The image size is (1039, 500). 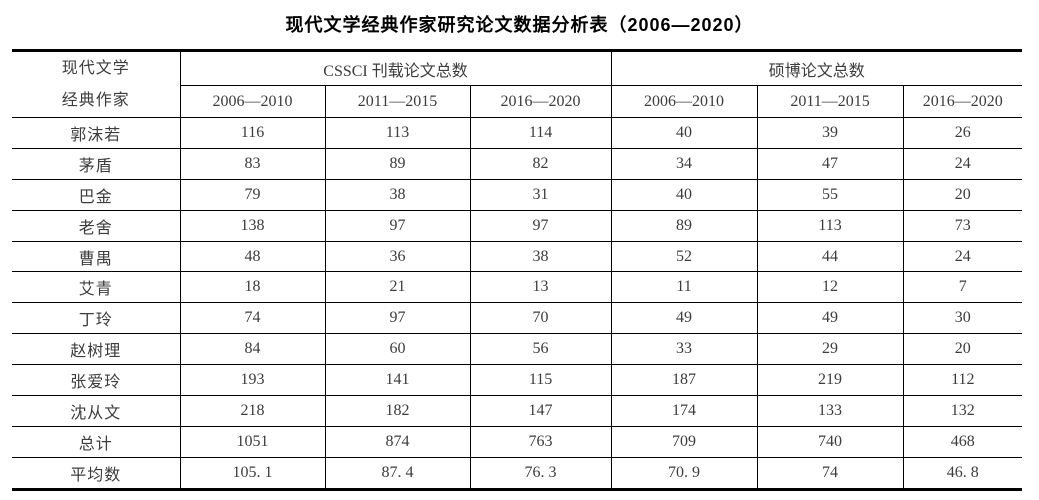 What do you see at coordinates (962, 411) in the screenshot?
I see `cell: 132` at bounding box center [962, 411].